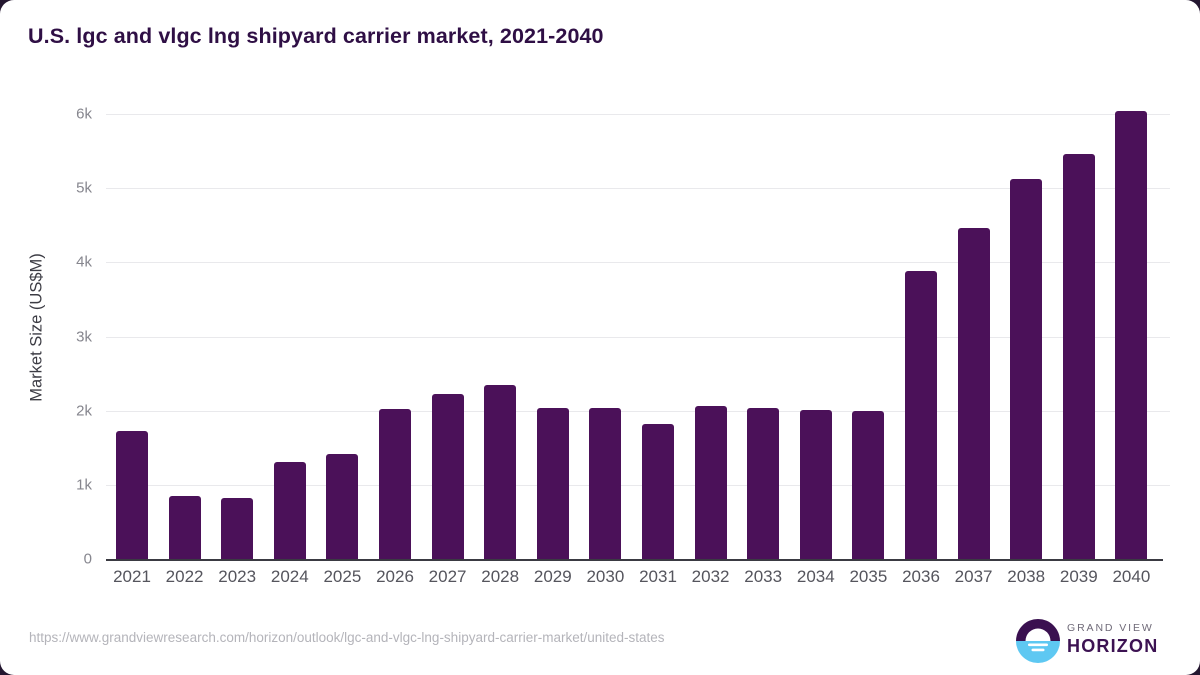 The height and width of the screenshot is (675, 1200). What do you see at coordinates (868, 576) in the screenshot?
I see `x-axis-tick-label: 2035` at bounding box center [868, 576].